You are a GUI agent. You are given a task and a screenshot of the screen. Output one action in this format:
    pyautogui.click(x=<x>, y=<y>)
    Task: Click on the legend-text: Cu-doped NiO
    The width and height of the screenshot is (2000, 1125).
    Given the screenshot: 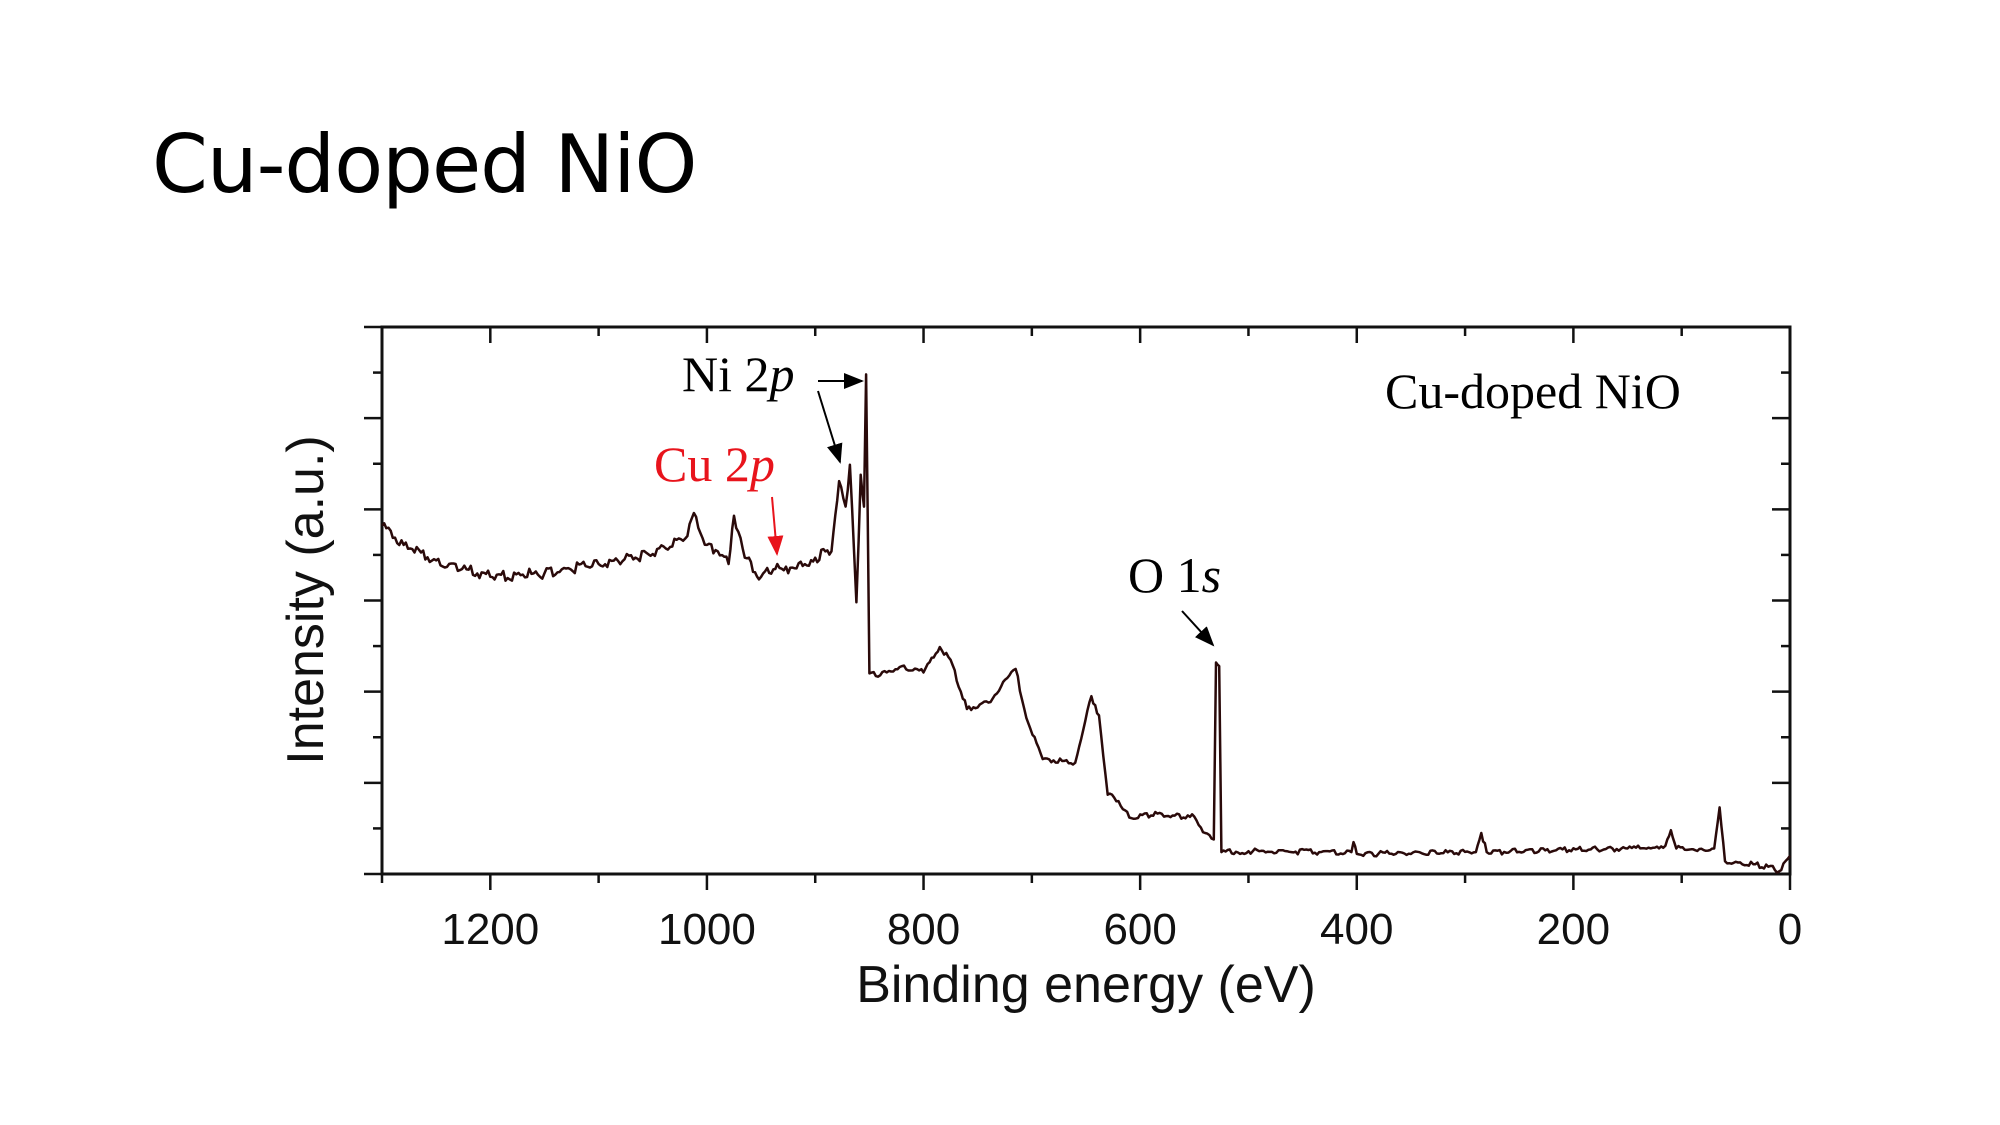 What is the action you would take?
    pyautogui.click(x=1533, y=391)
    